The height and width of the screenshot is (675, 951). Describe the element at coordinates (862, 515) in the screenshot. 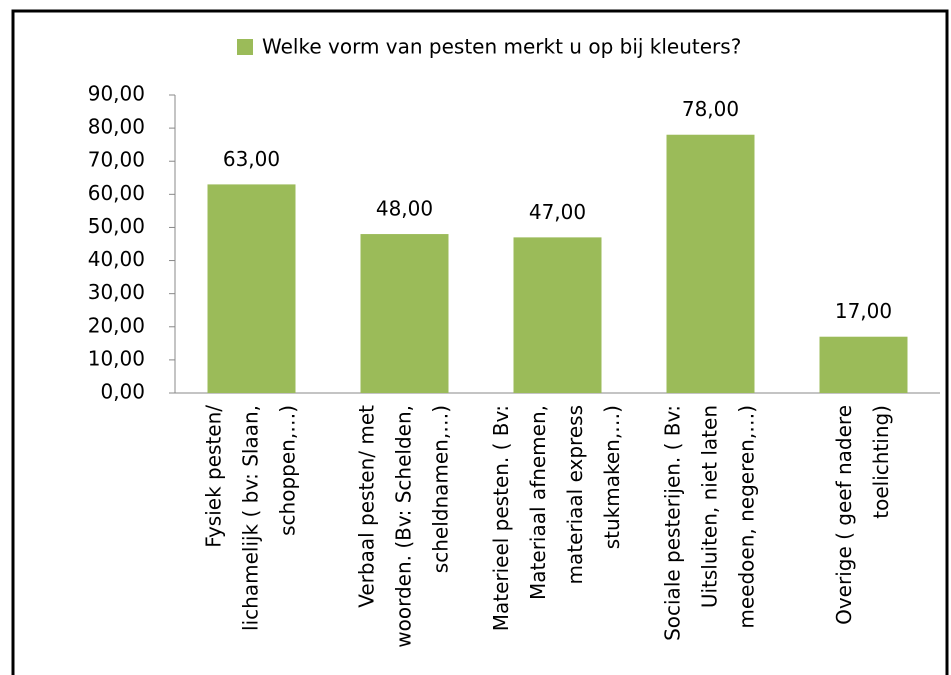

I see `x-tick-label: Overige ( geef nadere toelichting)` at that location.